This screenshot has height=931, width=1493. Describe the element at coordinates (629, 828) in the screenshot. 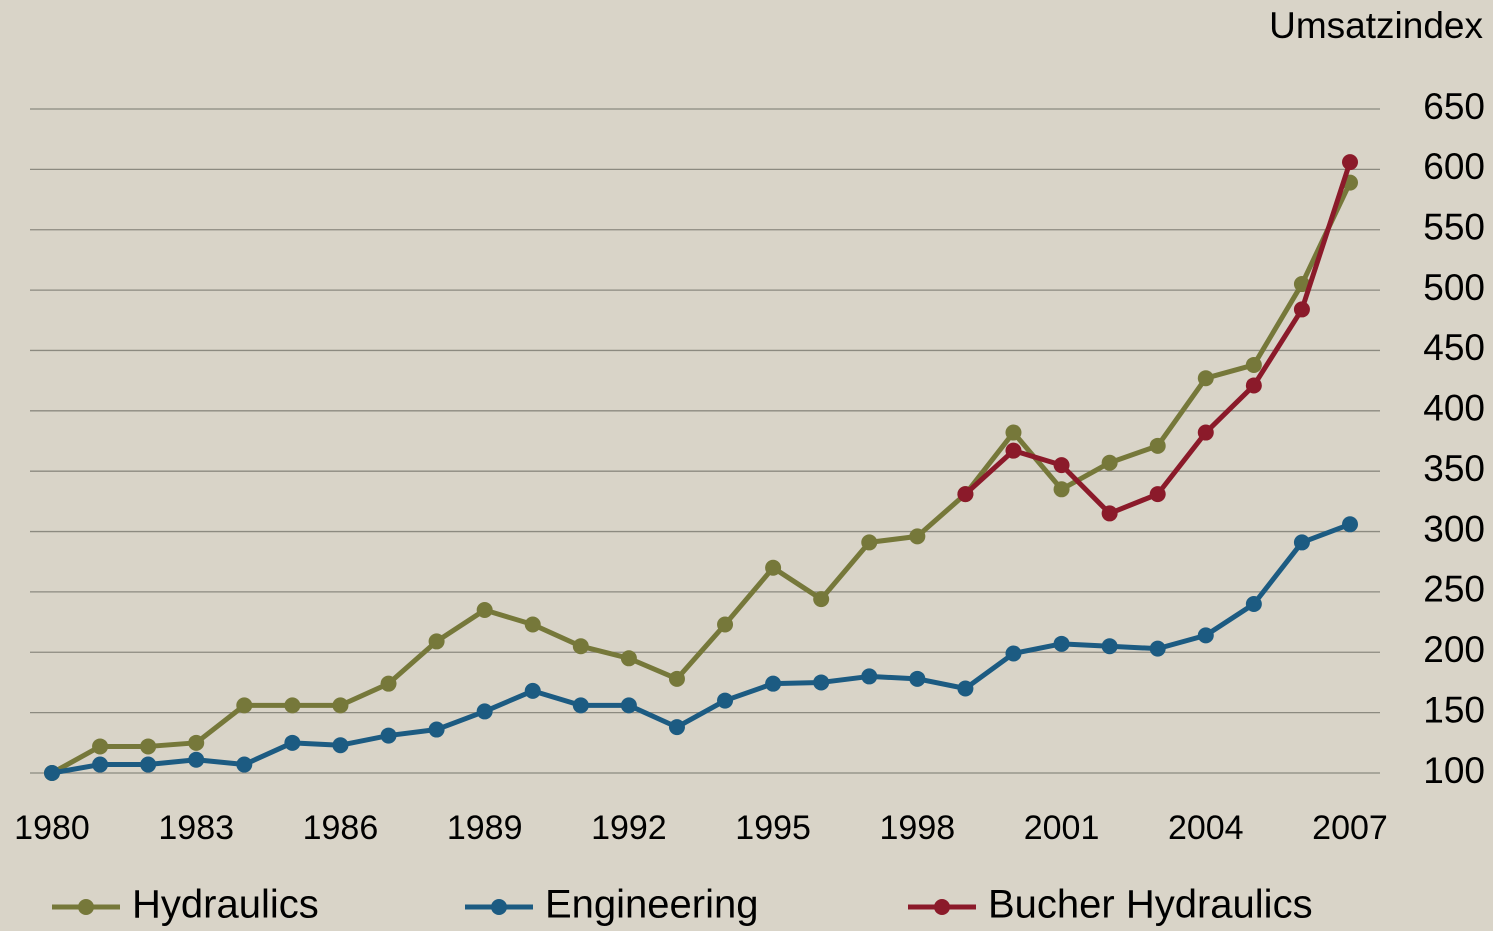

I see `x-tick-label: 1992` at that location.